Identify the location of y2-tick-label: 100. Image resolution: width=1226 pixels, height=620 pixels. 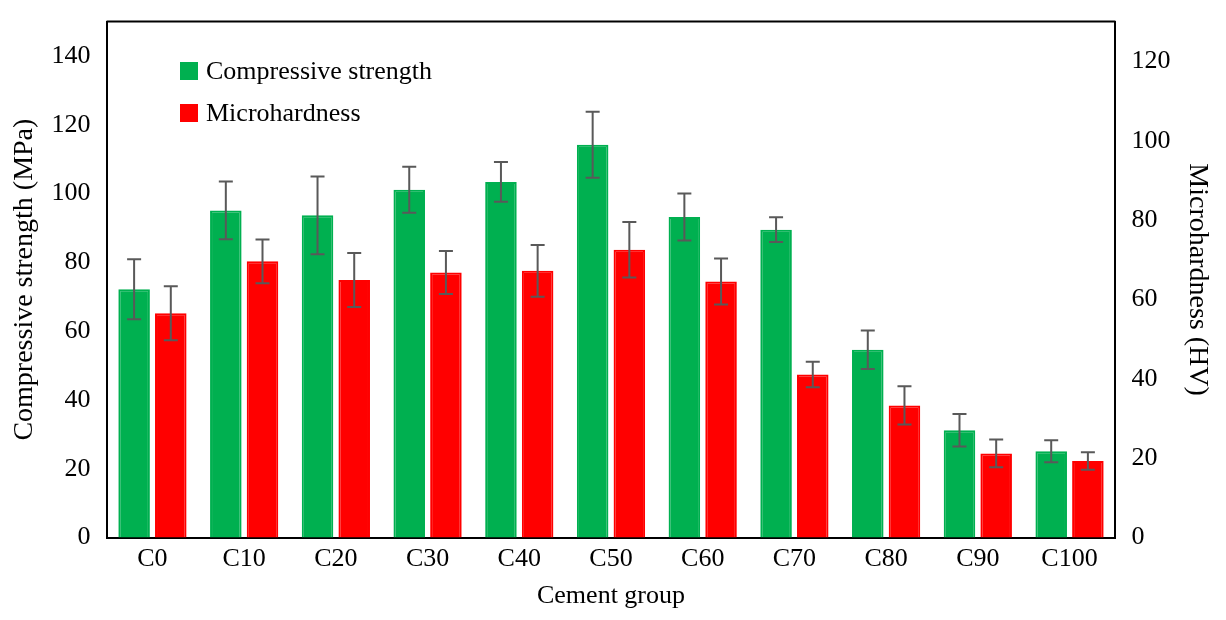
(1151, 139).